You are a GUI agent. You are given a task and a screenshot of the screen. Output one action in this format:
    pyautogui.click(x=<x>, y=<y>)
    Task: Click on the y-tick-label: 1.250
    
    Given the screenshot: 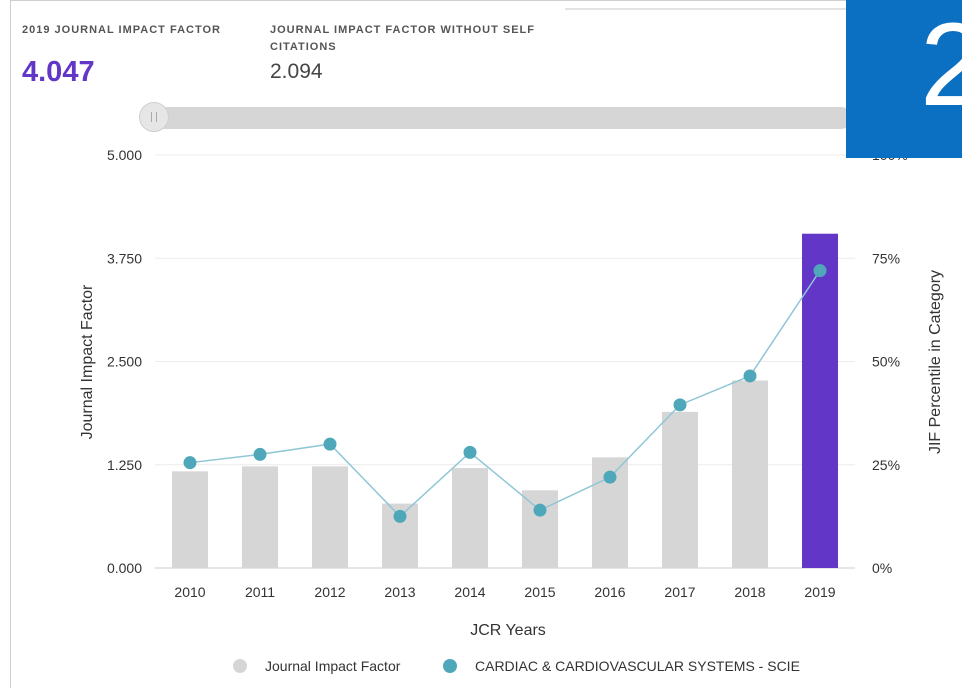 What is the action you would take?
    pyautogui.click(x=124, y=465)
    